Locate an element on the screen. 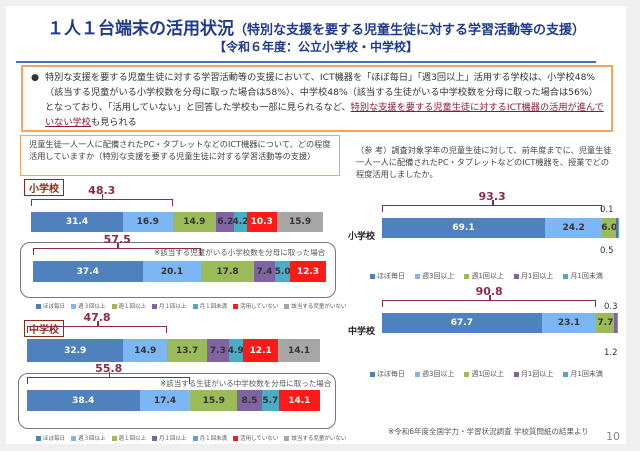  stacked-bar: 38.4 17.4 15.9 8.5 5.7 14.1 is located at coordinates (173, 400).